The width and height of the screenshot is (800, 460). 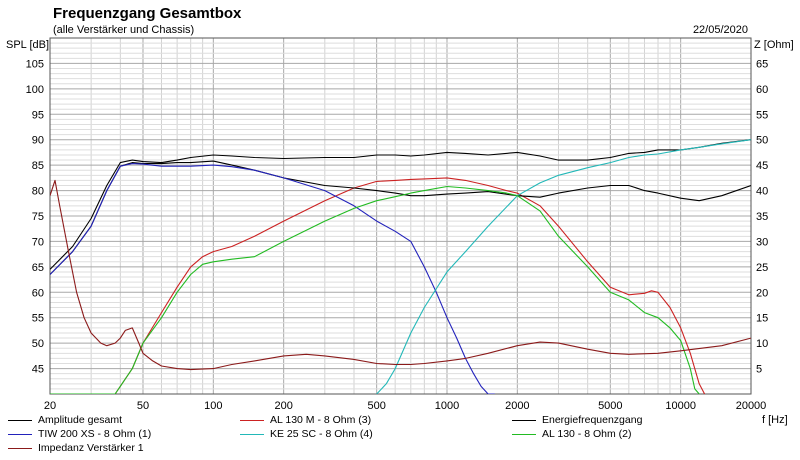 What do you see at coordinates (38, 192) in the screenshot?
I see `y-tick-left: 80` at bounding box center [38, 192].